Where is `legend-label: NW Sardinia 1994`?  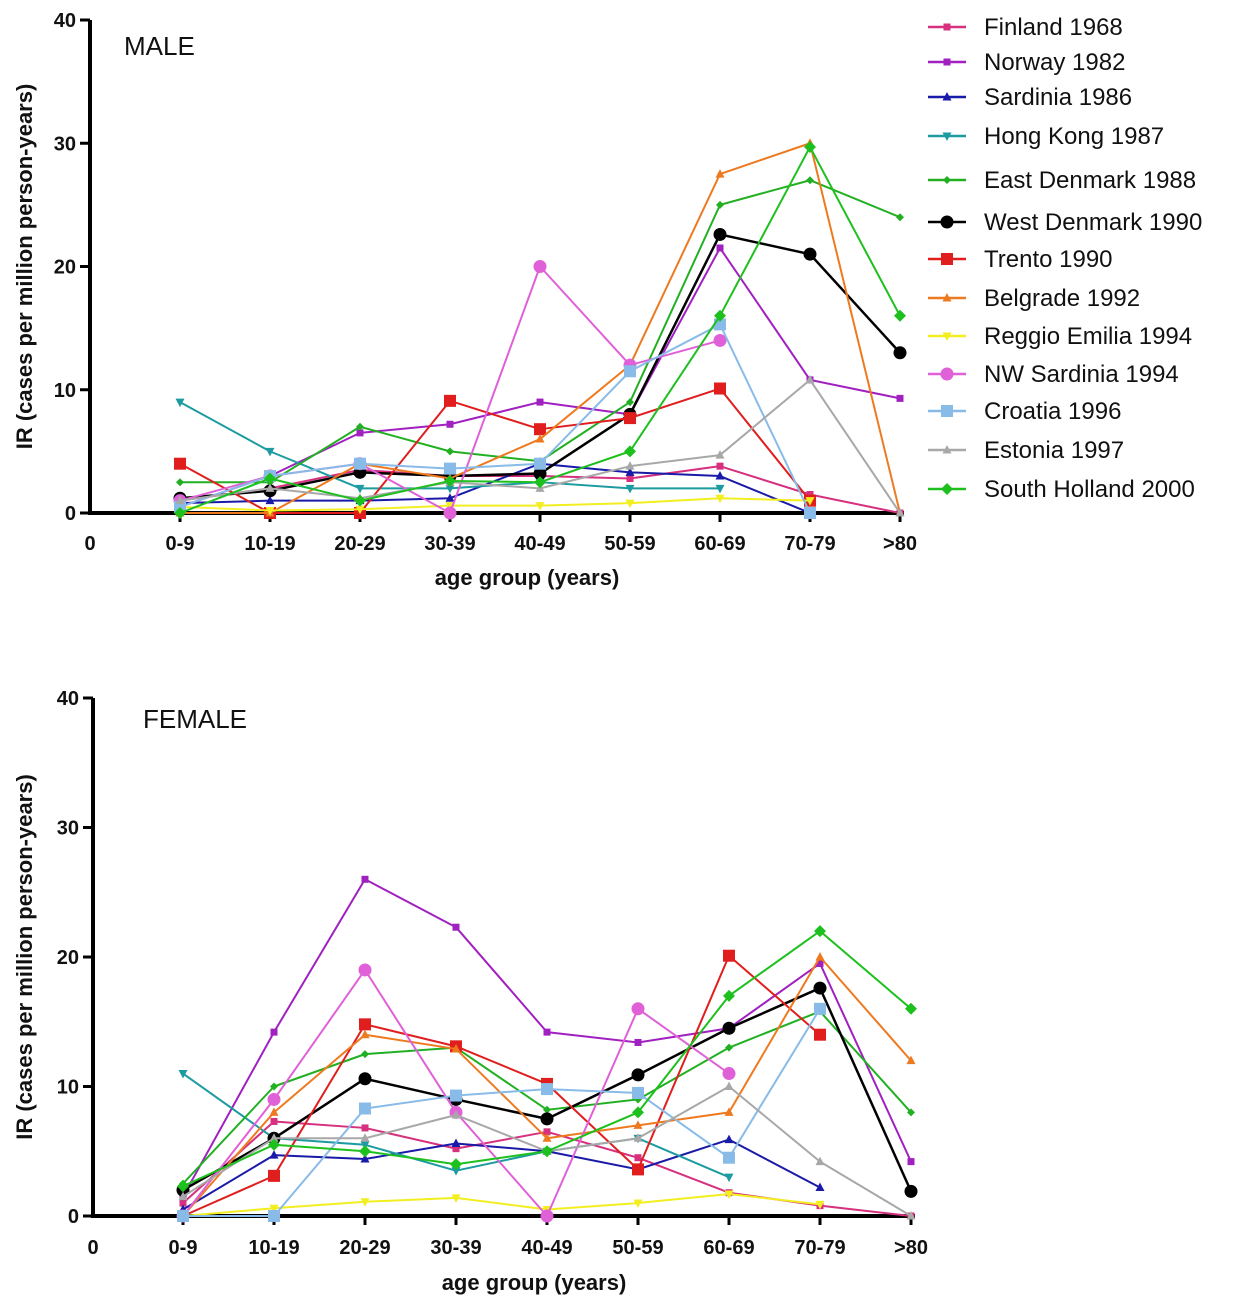 legend-label: NW Sardinia 1994 is located at coordinates (1081, 374).